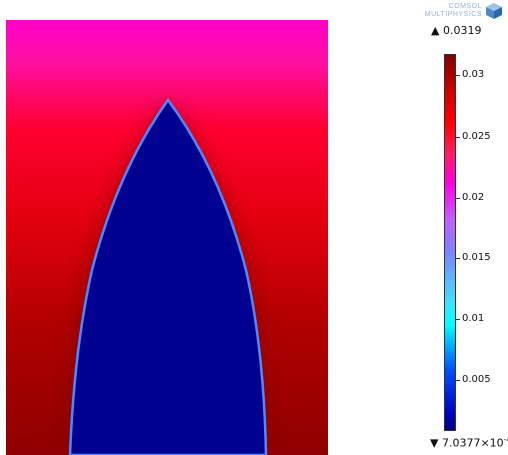 This screenshot has height=455, width=508. I want to click on colorbar-tick-label: 0.03, so click(473, 74).